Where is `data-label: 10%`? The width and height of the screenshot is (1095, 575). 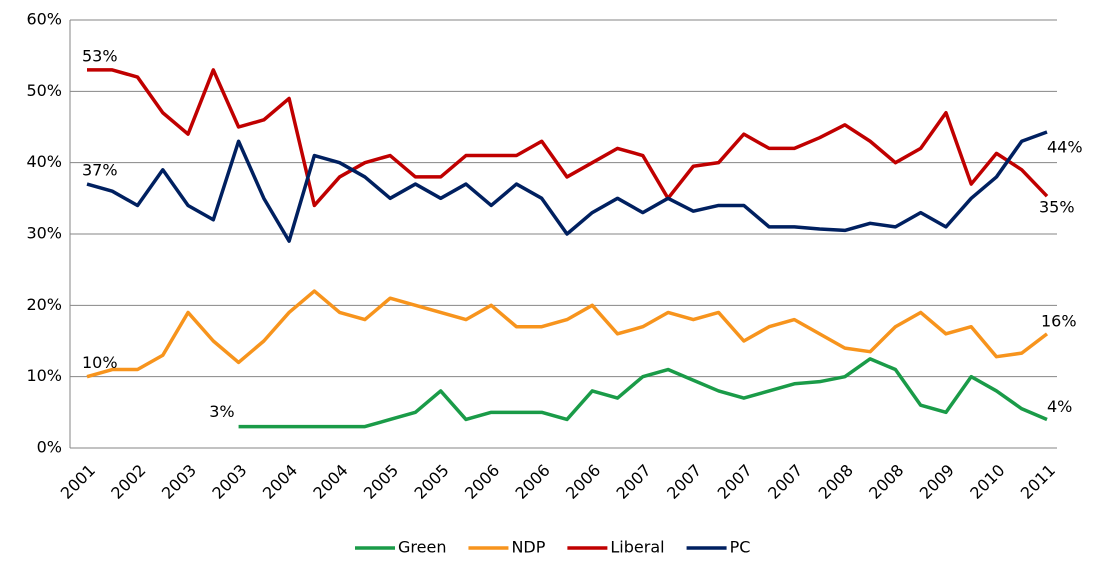
data-label: 10% is located at coordinates (100, 362).